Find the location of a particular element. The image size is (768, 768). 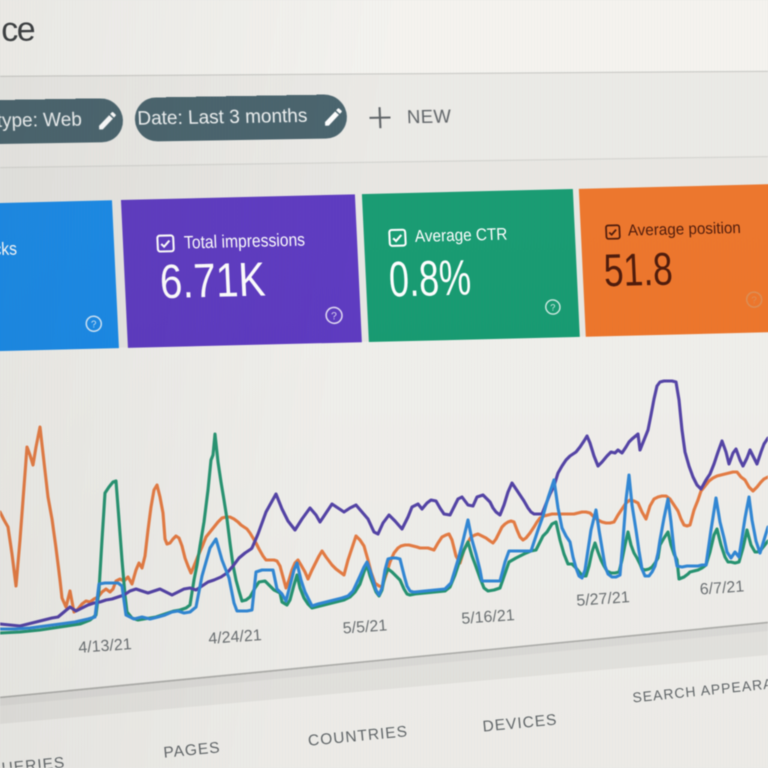

svg-text: 4/24/21 is located at coordinates (235, 637).